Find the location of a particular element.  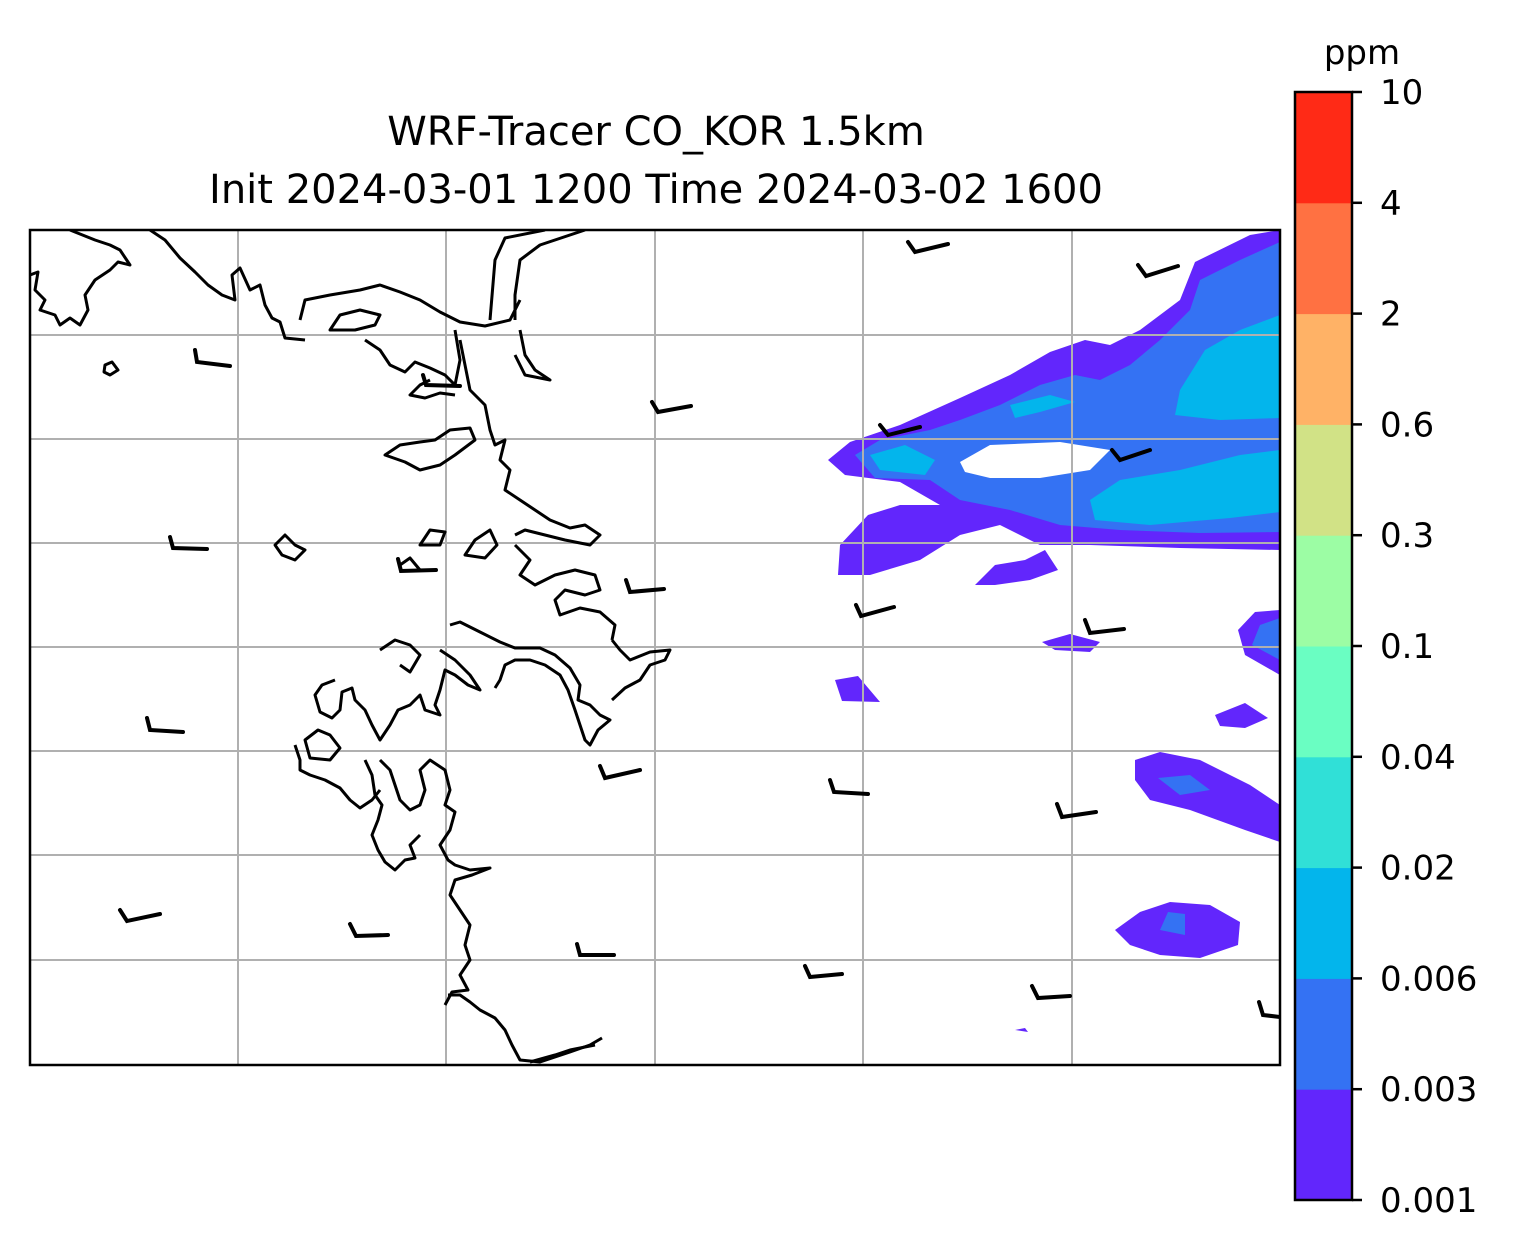

contour-0.001-east-small is located at coordinates (1241, 715).